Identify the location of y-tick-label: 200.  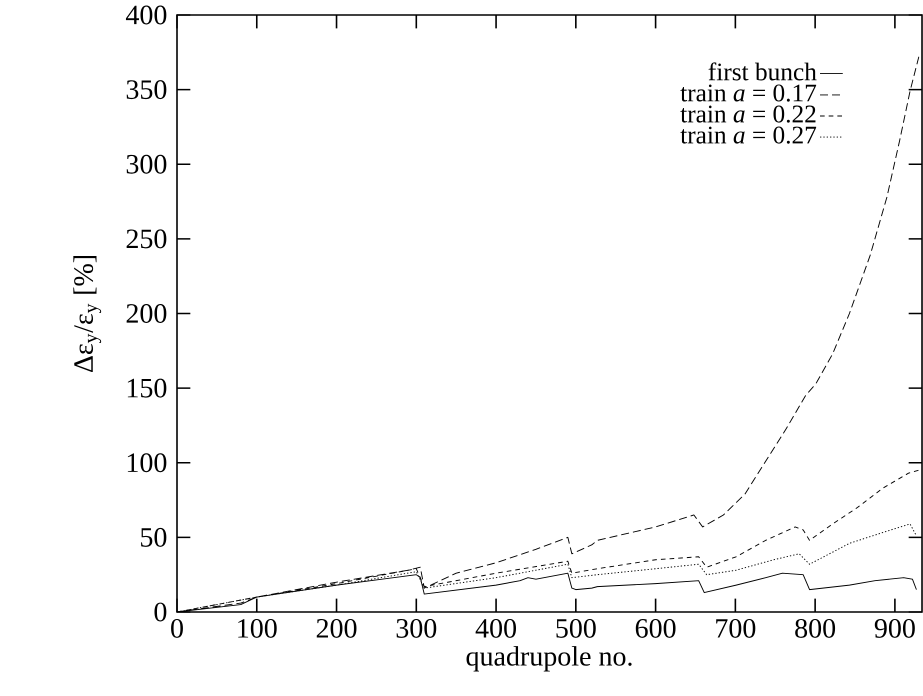
(146, 313).